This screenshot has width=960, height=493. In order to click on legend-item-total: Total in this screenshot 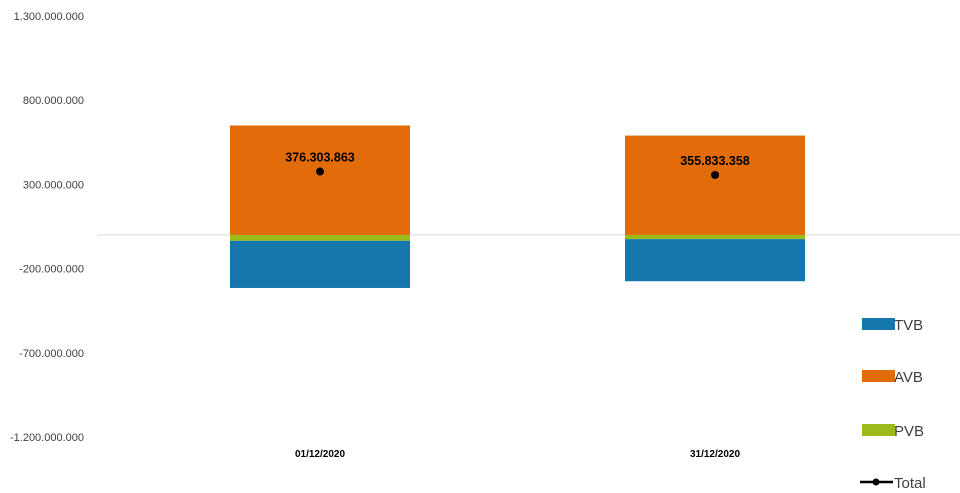, I will do `click(893, 483)`.